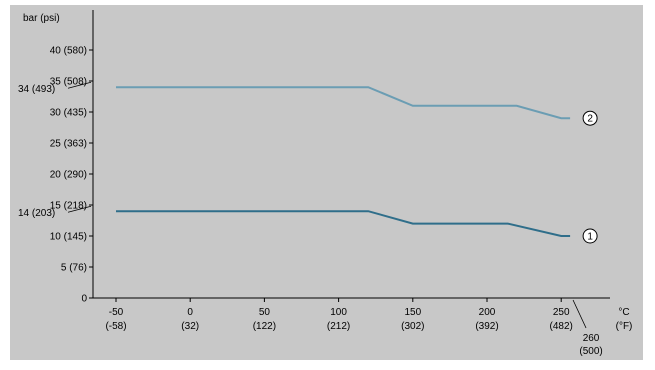 This screenshot has height=370, width=655. What do you see at coordinates (36, 213) in the screenshot?
I see `y-callout-label: 14 (203)` at bounding box center [36, 213].